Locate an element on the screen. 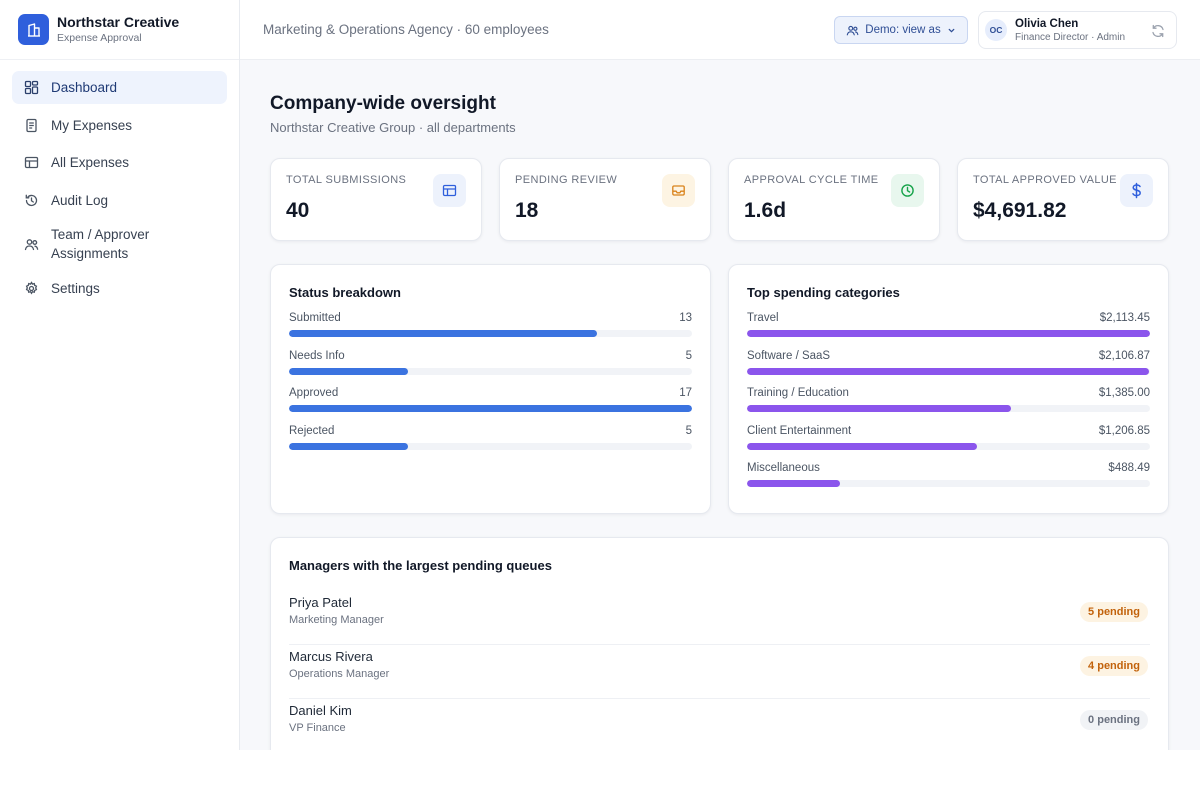 Image resolution: width=1200 pixels, height=807 pixels. bar-row: Client Entertainment $1,206.85 is located at coordinates (948, 443).